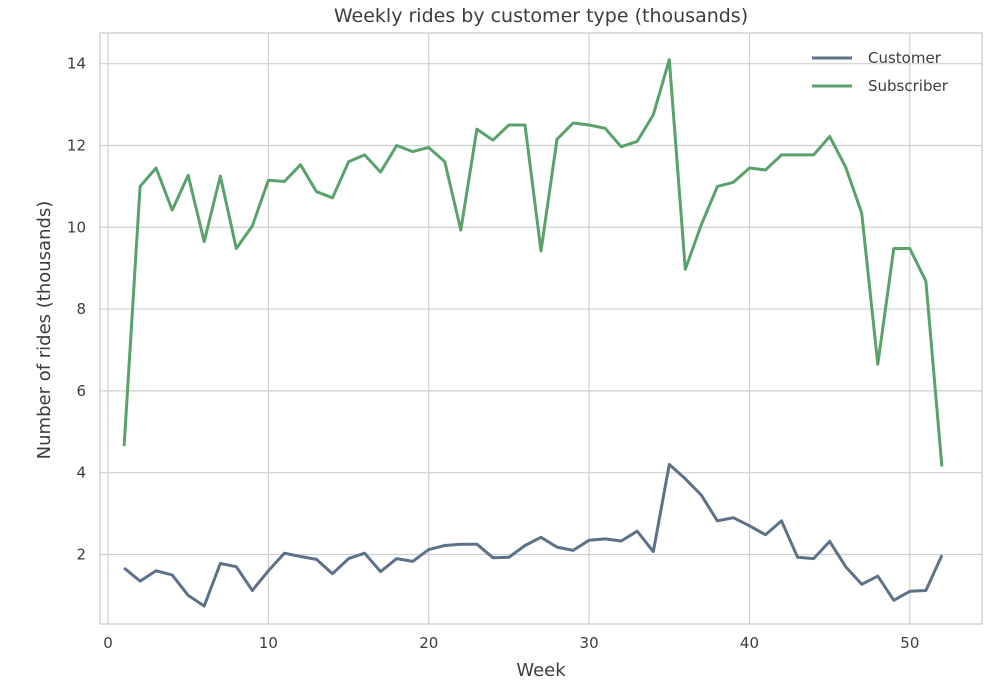 This screenshot has width=996, height=691. Describe the element at coordinates (511, 643) in the screenshot. I see `x-tick-labels: 0 10 20 30 40 50` at that location.